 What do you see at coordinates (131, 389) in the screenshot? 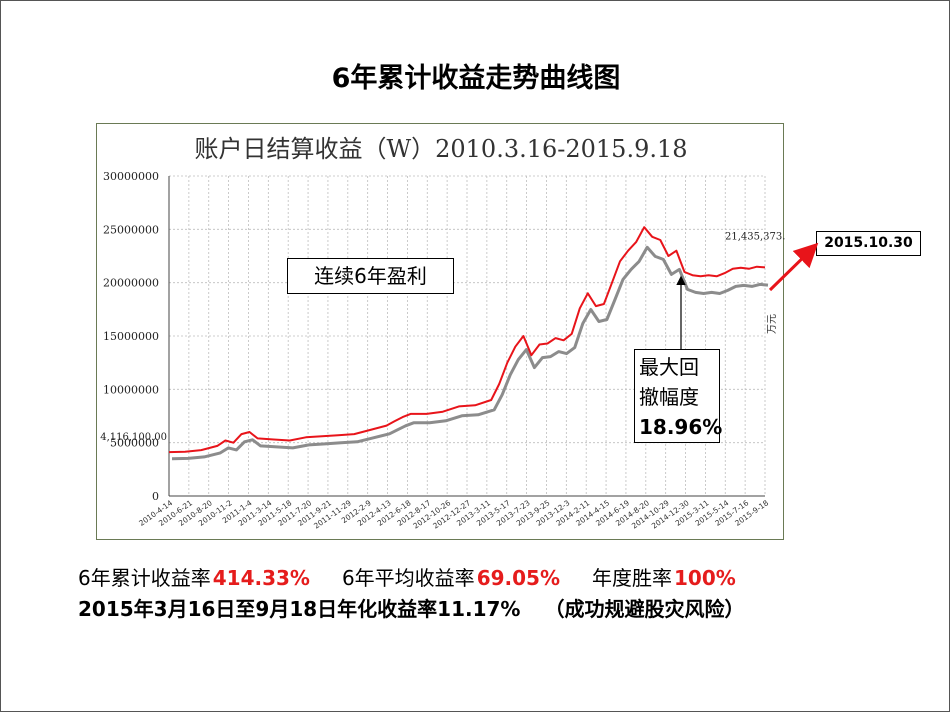
I see `y-tick-label: 10000000` at bounding box center [131, 389].